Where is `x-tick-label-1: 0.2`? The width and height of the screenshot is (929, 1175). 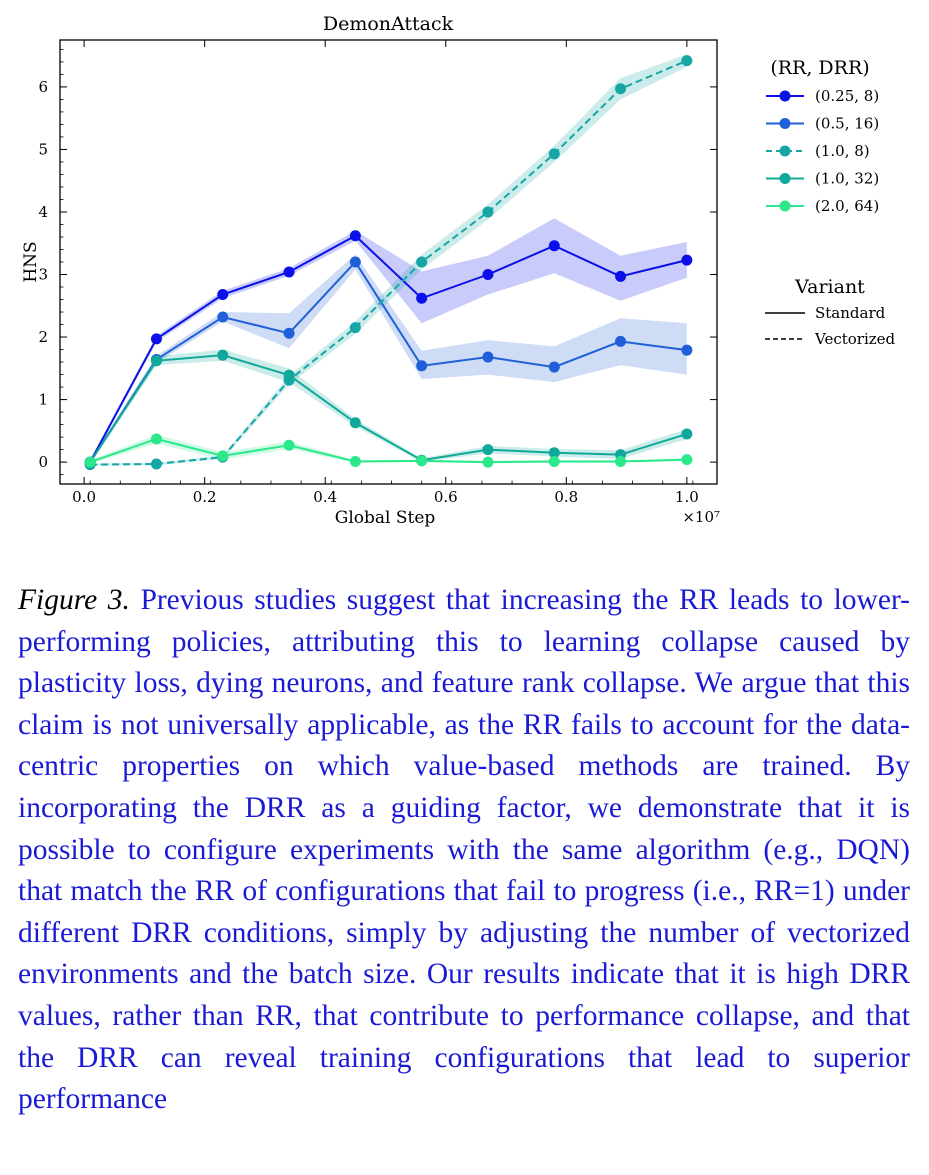 x-tick-label-1: 0.2 is located at coordinates (205, 497).